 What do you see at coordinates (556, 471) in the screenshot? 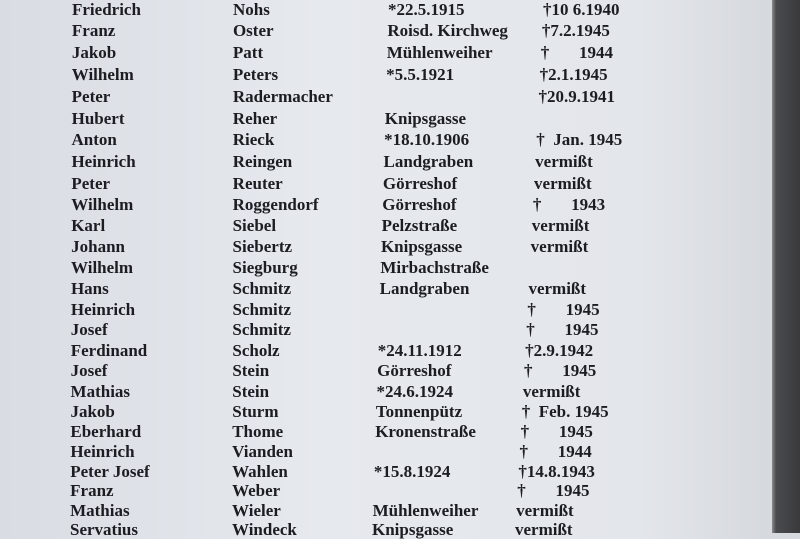
I see `death-or-missing: †14.8.1943` at bounding box center [556, 471].